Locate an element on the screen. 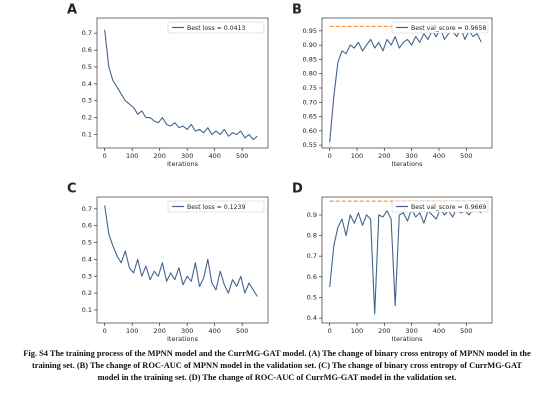 The image size is (554, 404). legend-label: Best loss = 0.0413 is located at coordinates (216, 28).